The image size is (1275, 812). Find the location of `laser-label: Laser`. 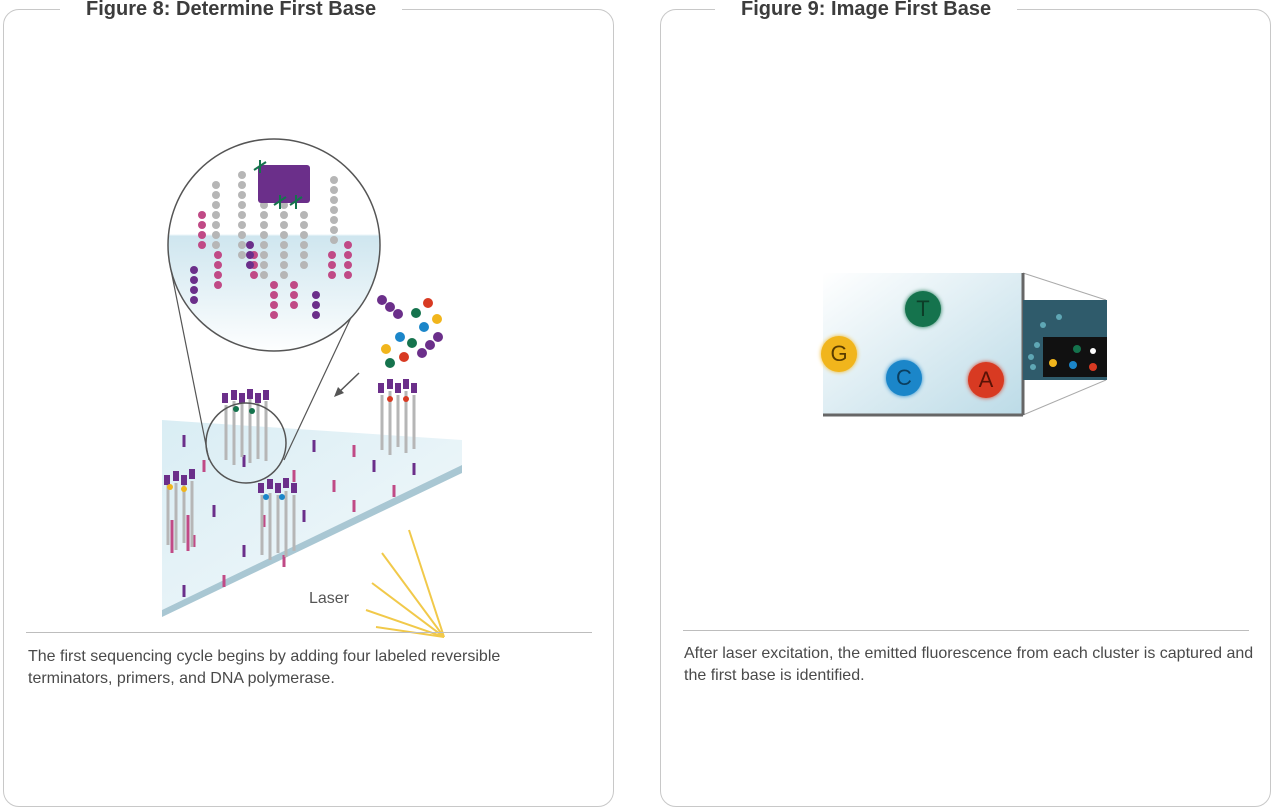

laser-label: Laser is located at coordinates (329, 598).